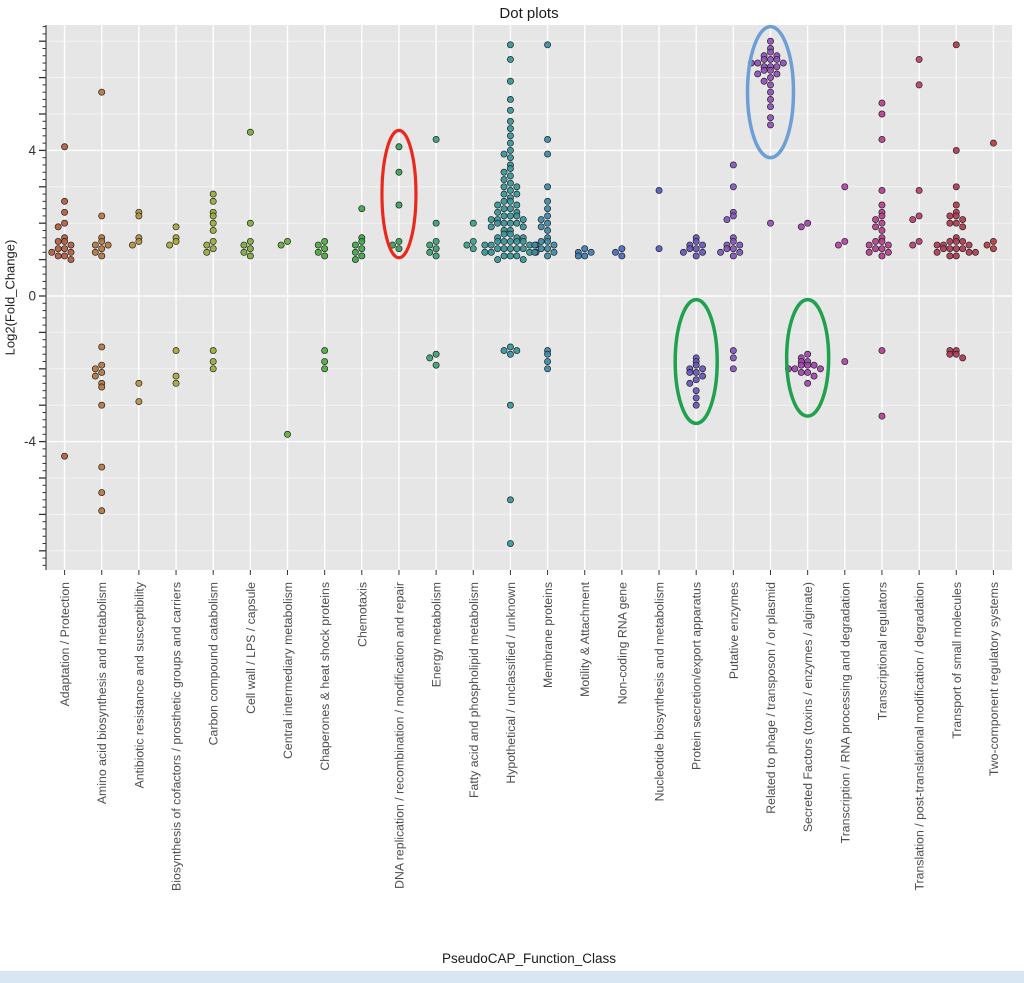 The width and height of the screenshot is (1024, 983). I want to click on y-tick-label: 4, so click(32, 150).